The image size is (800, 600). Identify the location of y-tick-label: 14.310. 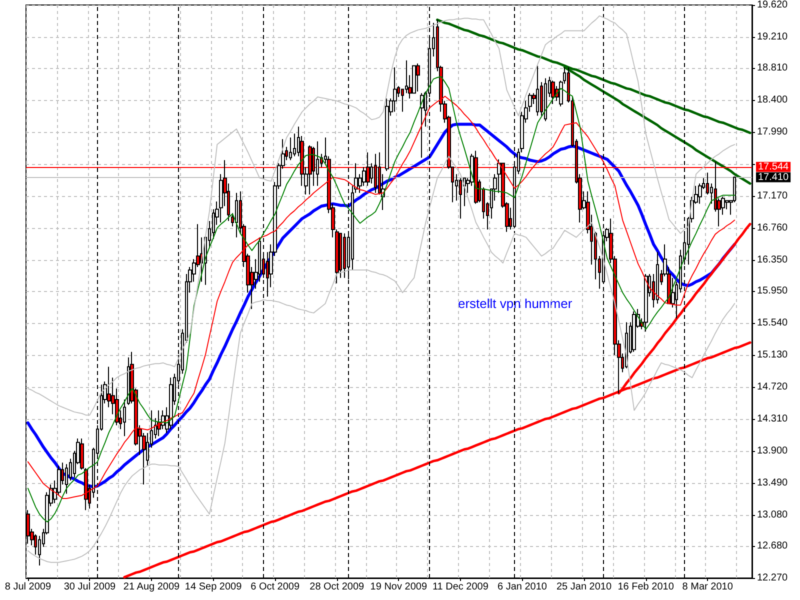
(772, 418).